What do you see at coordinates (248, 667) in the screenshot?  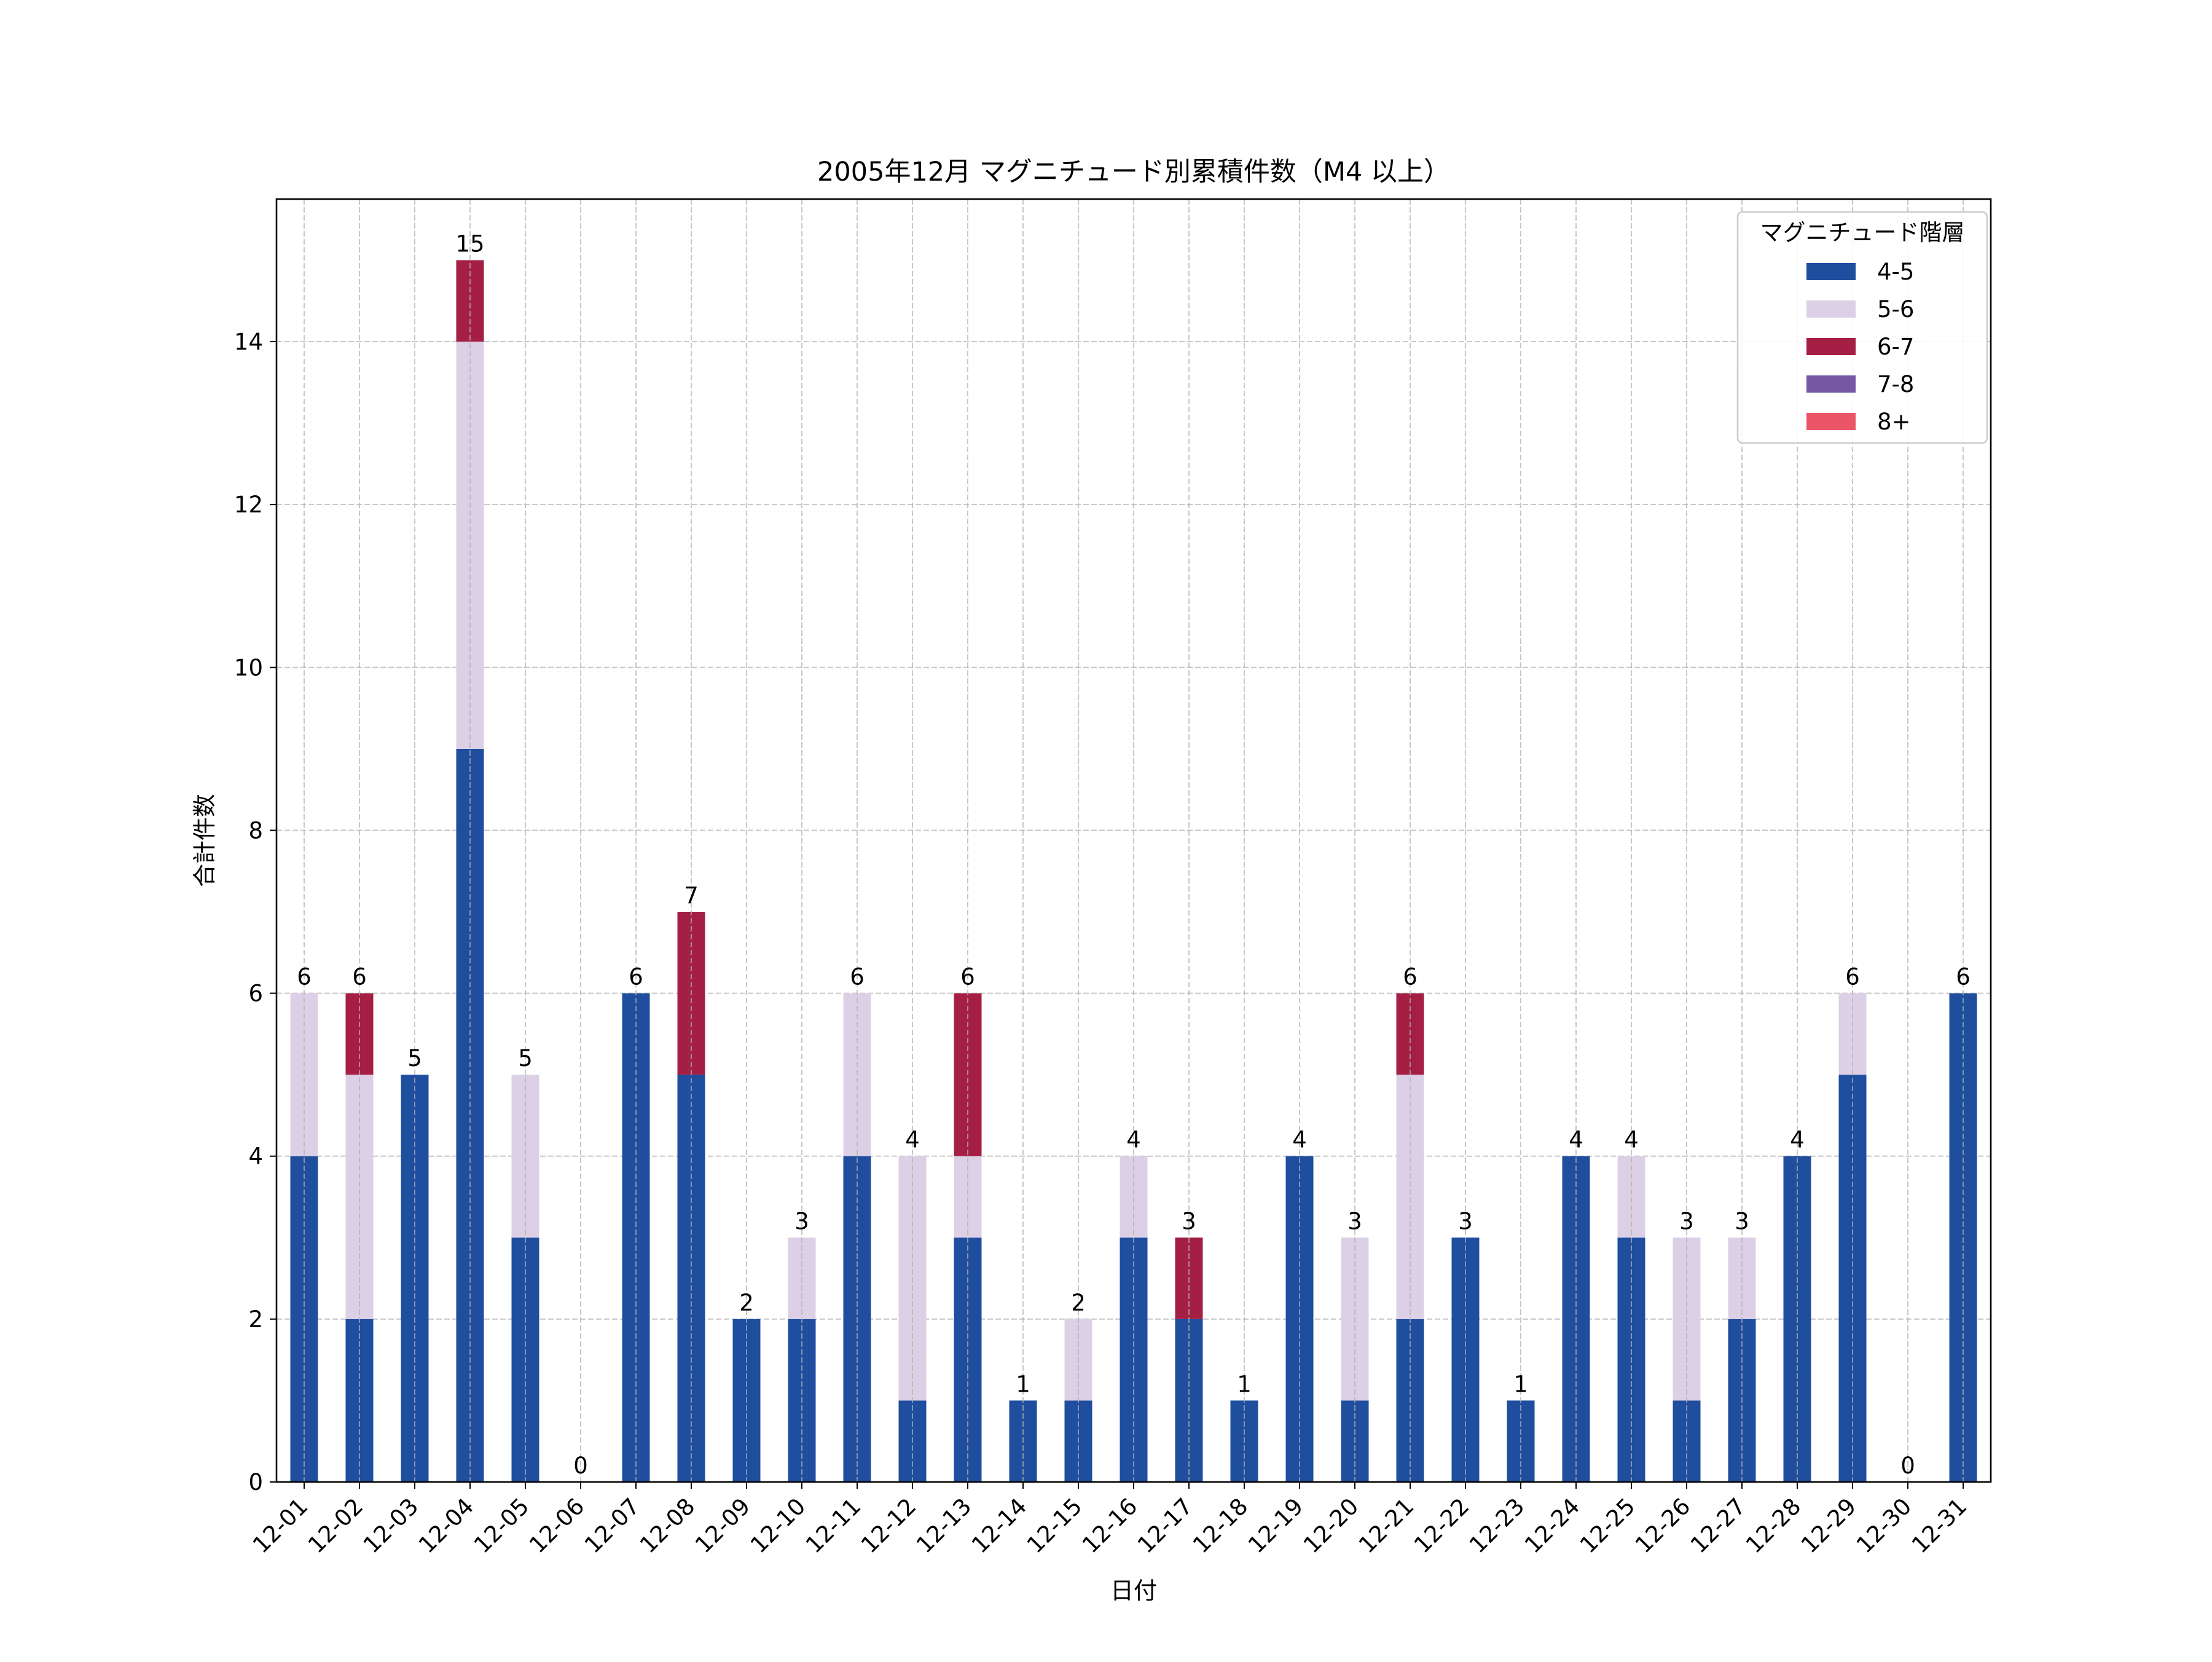 I see `y-tick-label: 10` at bounding box center [248, 667].